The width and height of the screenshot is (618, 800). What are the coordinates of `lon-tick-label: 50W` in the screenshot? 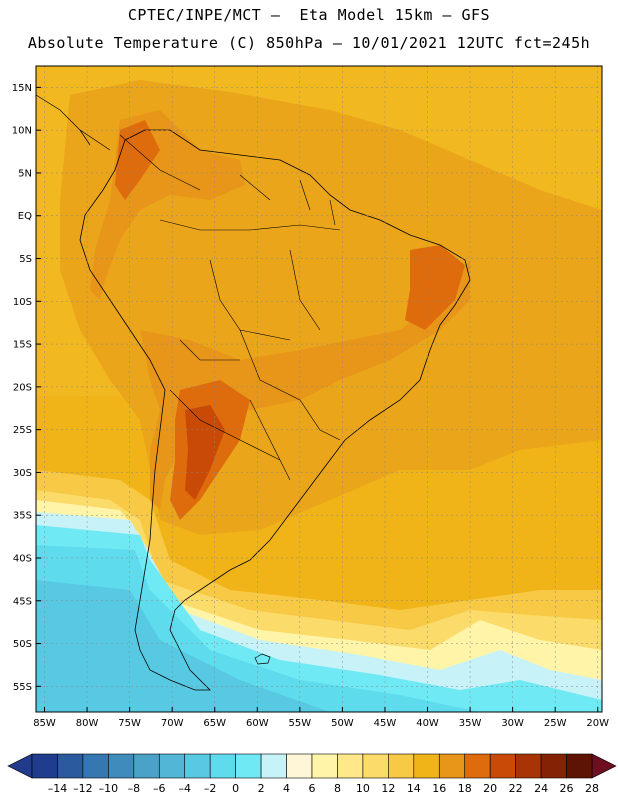 It's located at (342, 723).